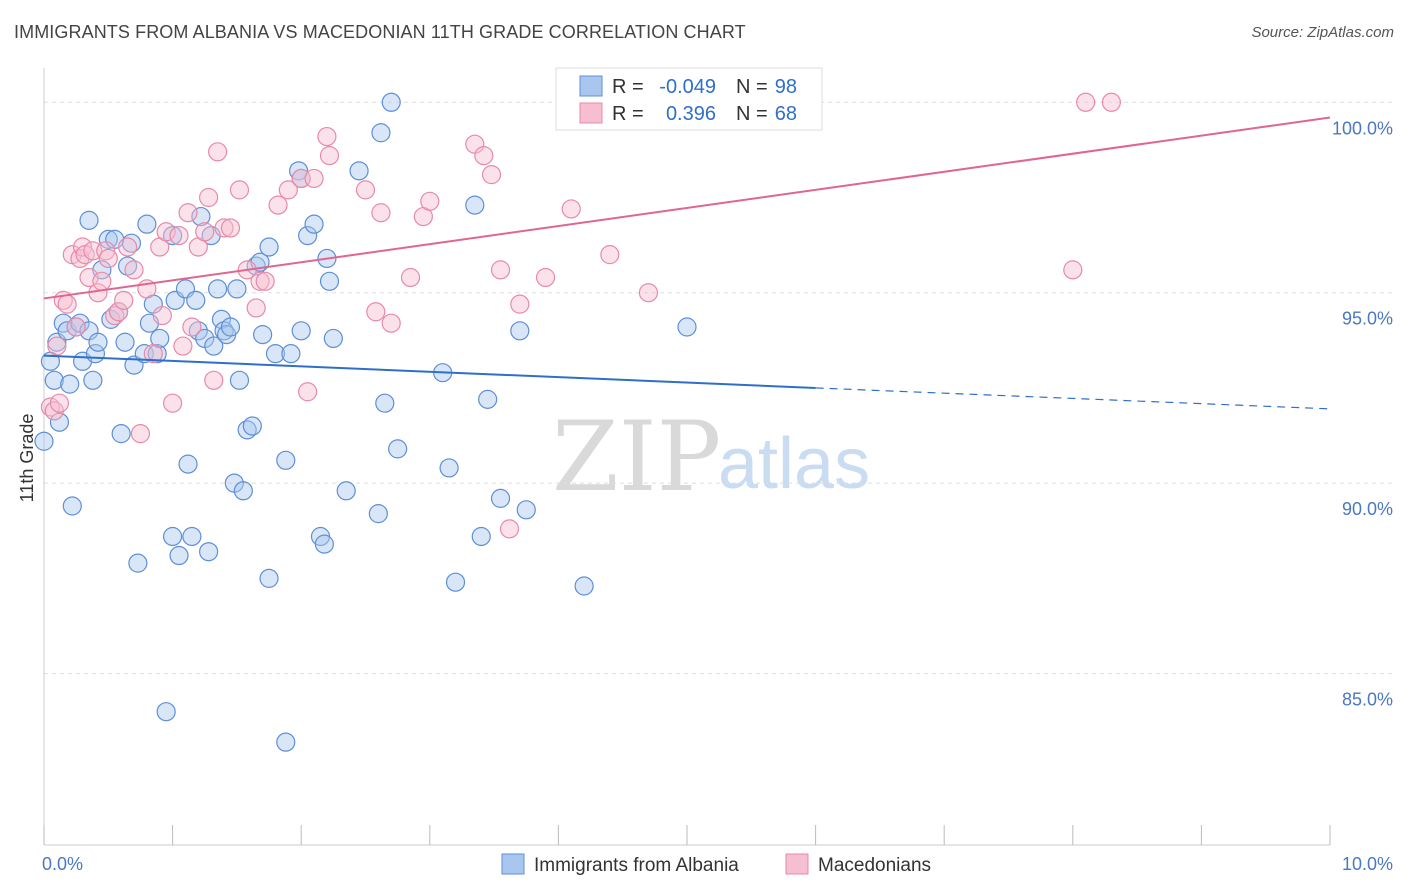  What do you see at coordinates (1322, 32) in the screenshot?
I see `source-note: Source: ZipAtlas.com` at bounding box center [1322, 32].